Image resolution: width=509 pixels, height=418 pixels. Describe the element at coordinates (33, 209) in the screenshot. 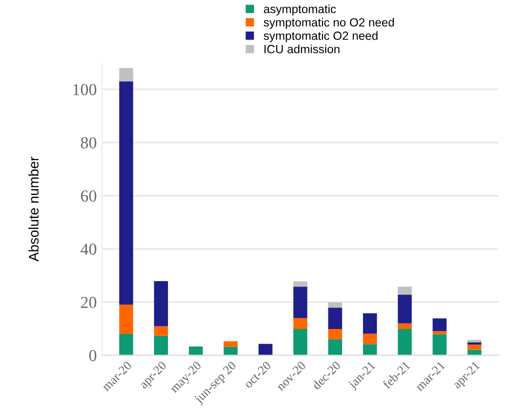

I see `y-axis-title: Absolute number` at that location.